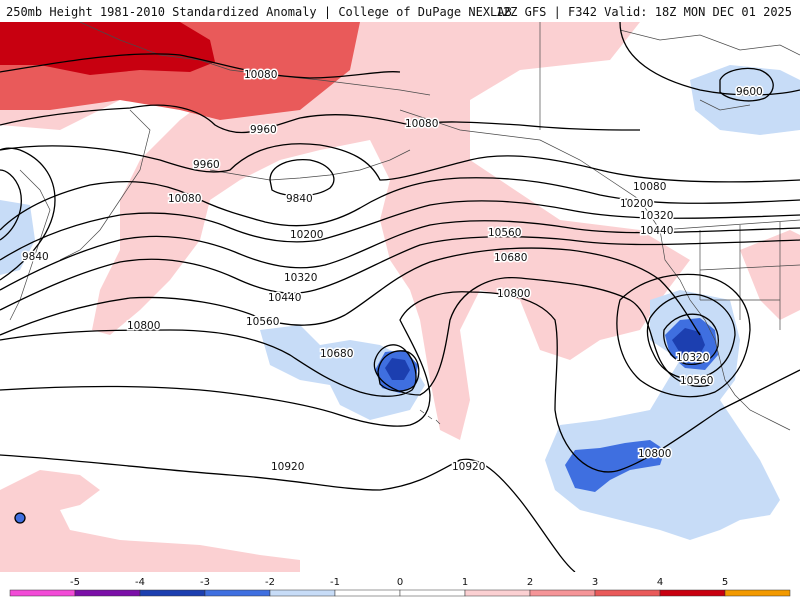  What do you see at coordinates (770, 275) in the screenshot?
I see `positive-anomaly-pink-east` at bounding box center [770, 275].